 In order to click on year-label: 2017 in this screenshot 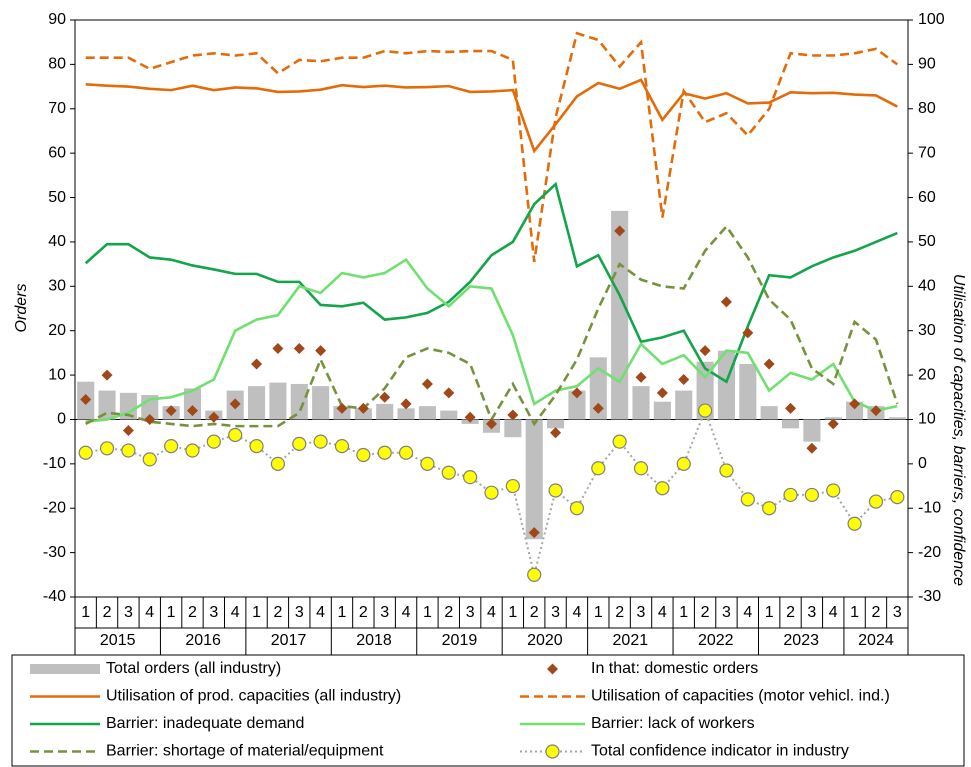, I will do `click(289, 640)`.